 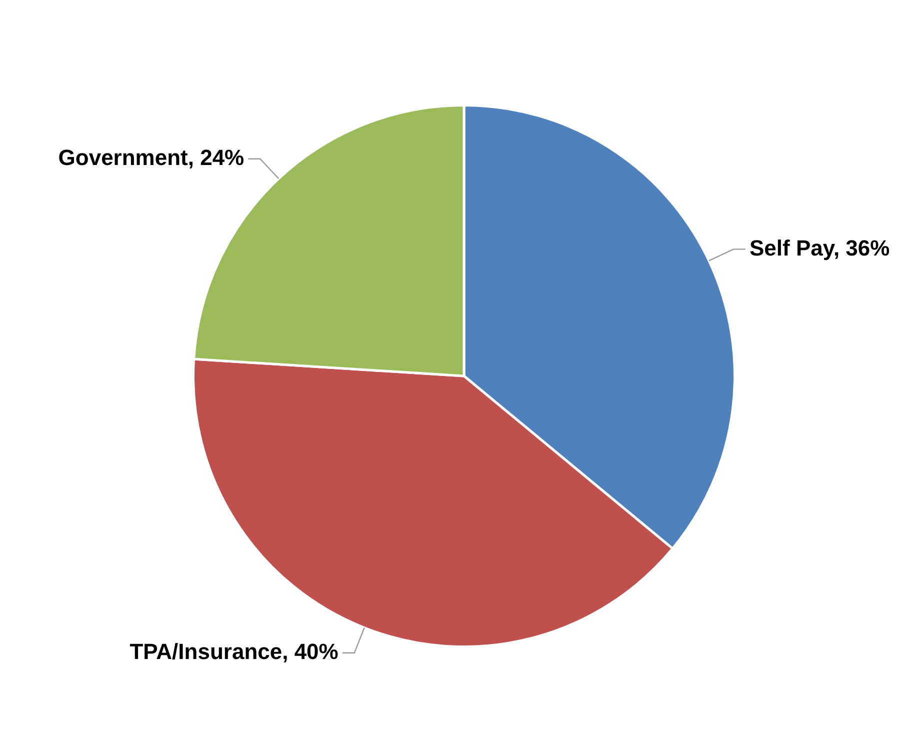 I want to click on slice-label: TPA/Insurance, 40%, so click(x=234, y=651).